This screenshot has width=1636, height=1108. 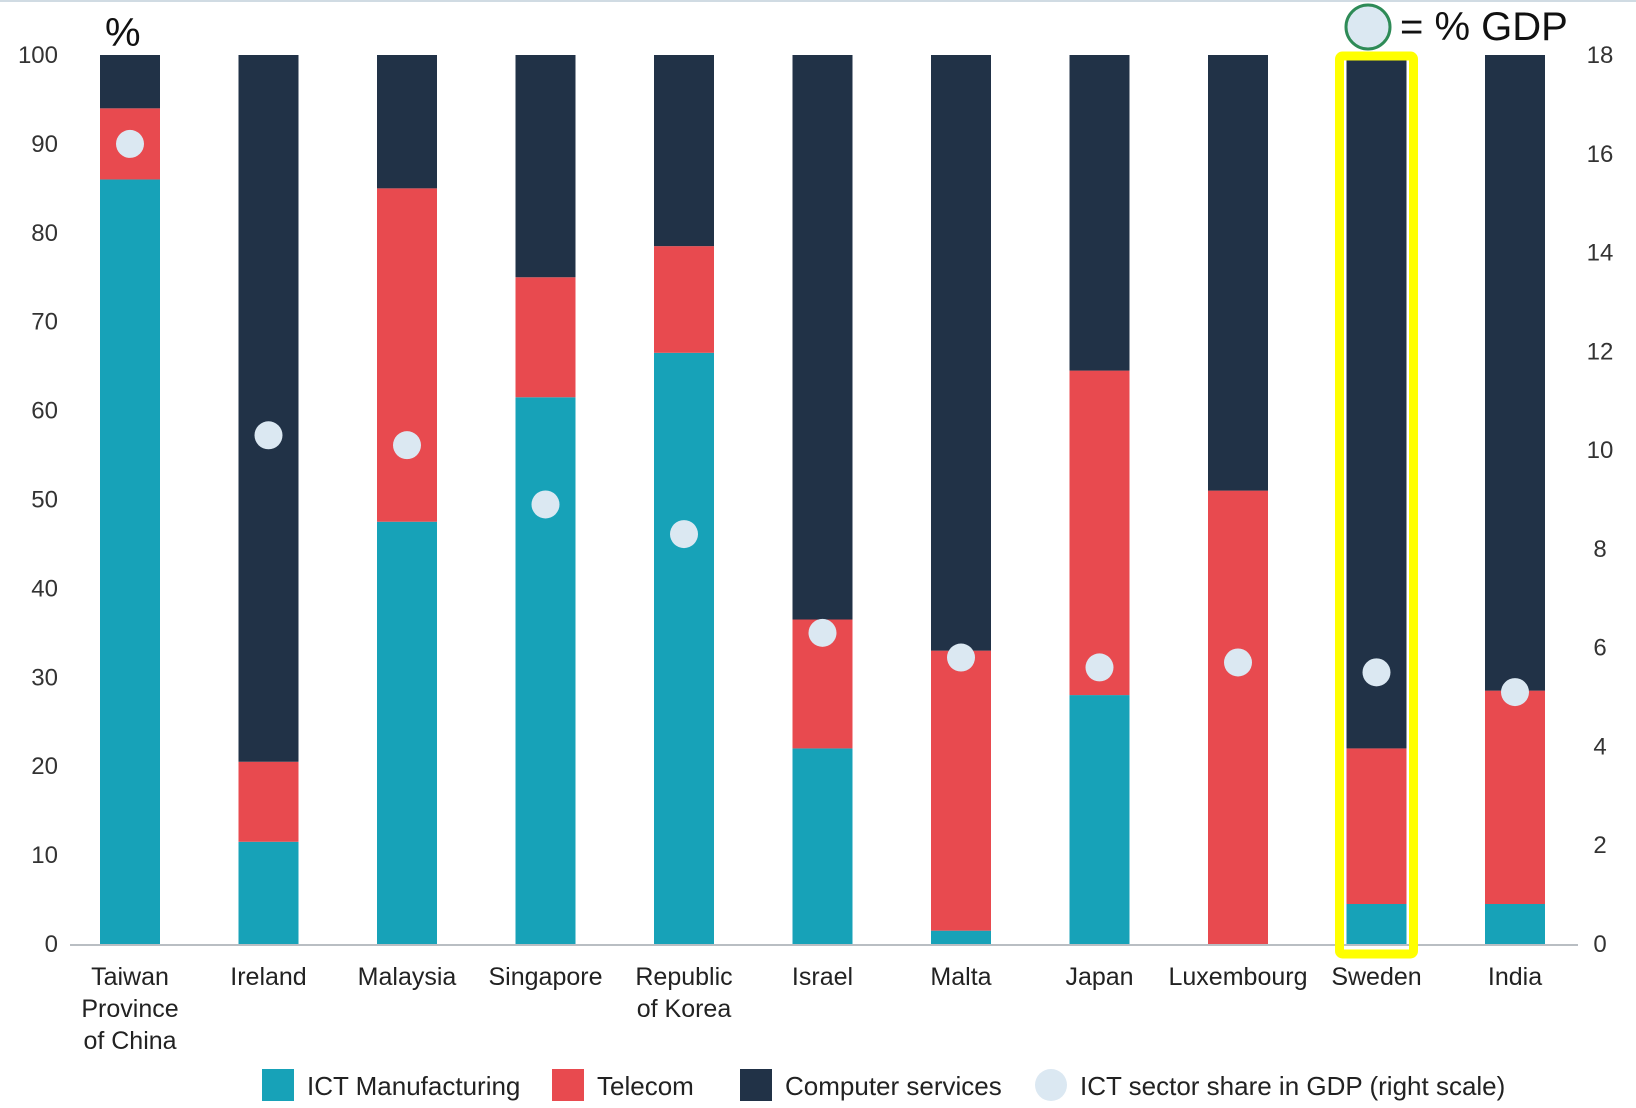 What do you see at coordinates (38, 55) in the screenshot?
I see `left-y-tick-label: 100` at bounding box center [38, 55].